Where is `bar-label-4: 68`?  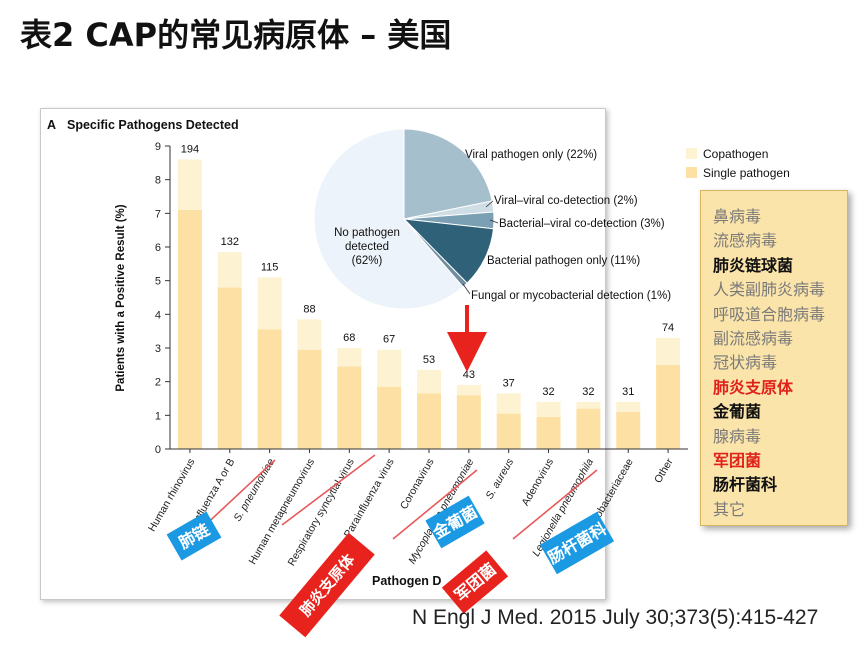
bar-label-4: 68 is located at coordinates (349, 338).